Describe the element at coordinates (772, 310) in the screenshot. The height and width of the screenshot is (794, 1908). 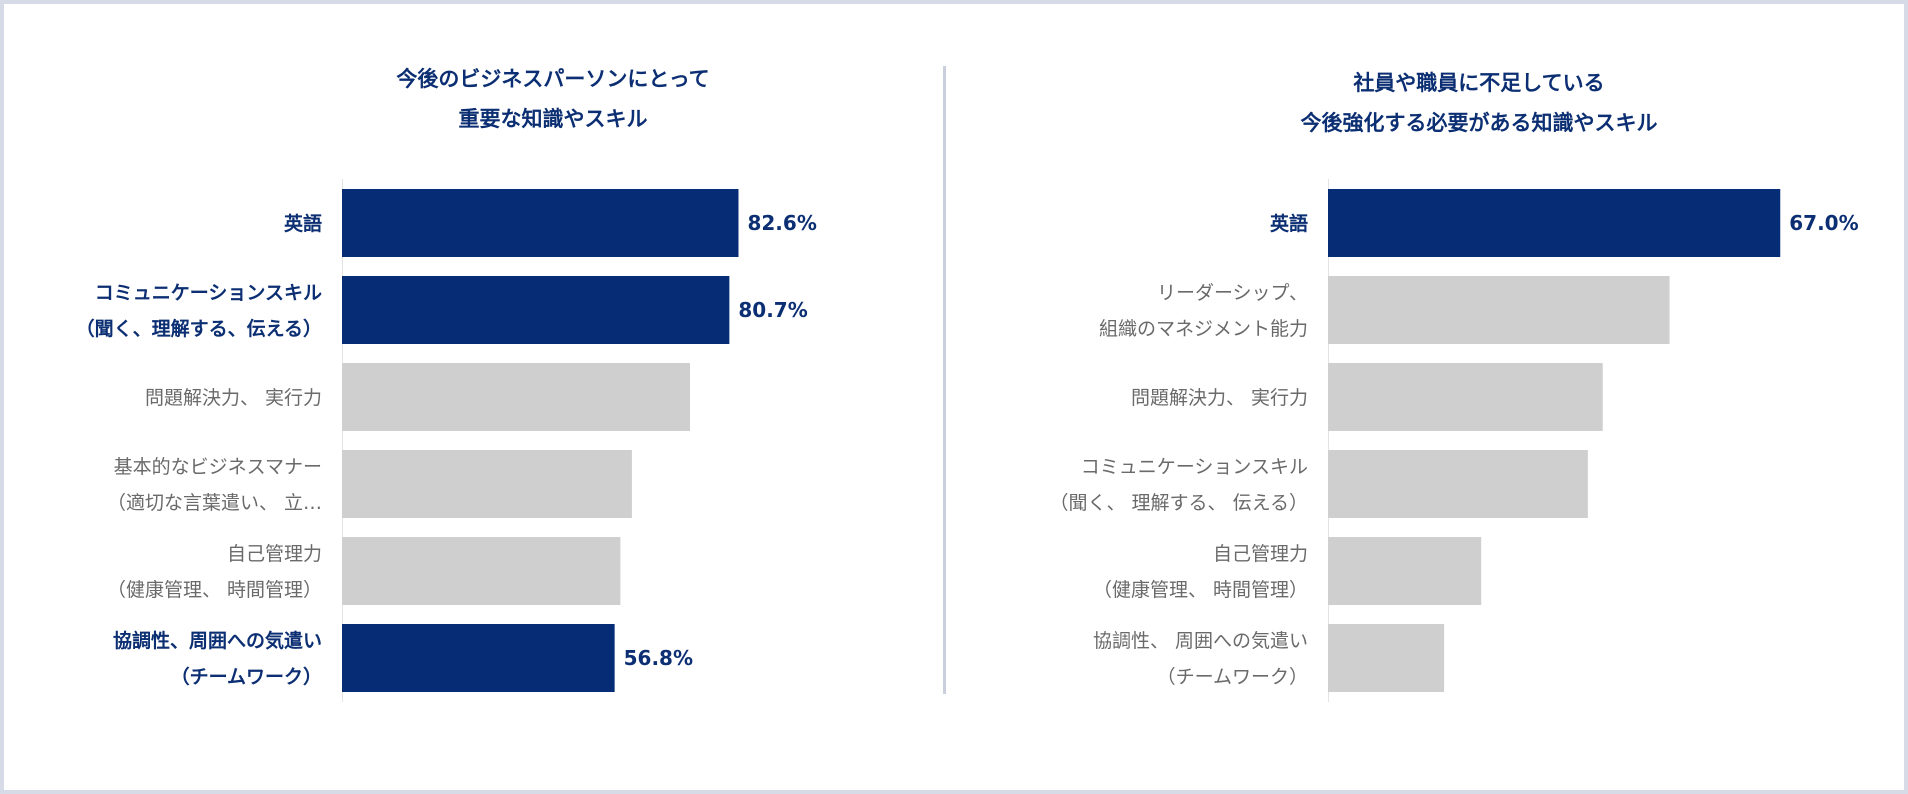
I see `chart-0-value-label-1: 80.7%` at that location.